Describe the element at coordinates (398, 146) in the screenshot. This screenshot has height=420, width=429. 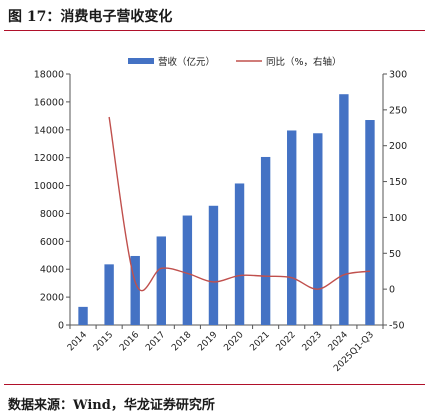
I see `y-right-tick-label: 200` at that location.